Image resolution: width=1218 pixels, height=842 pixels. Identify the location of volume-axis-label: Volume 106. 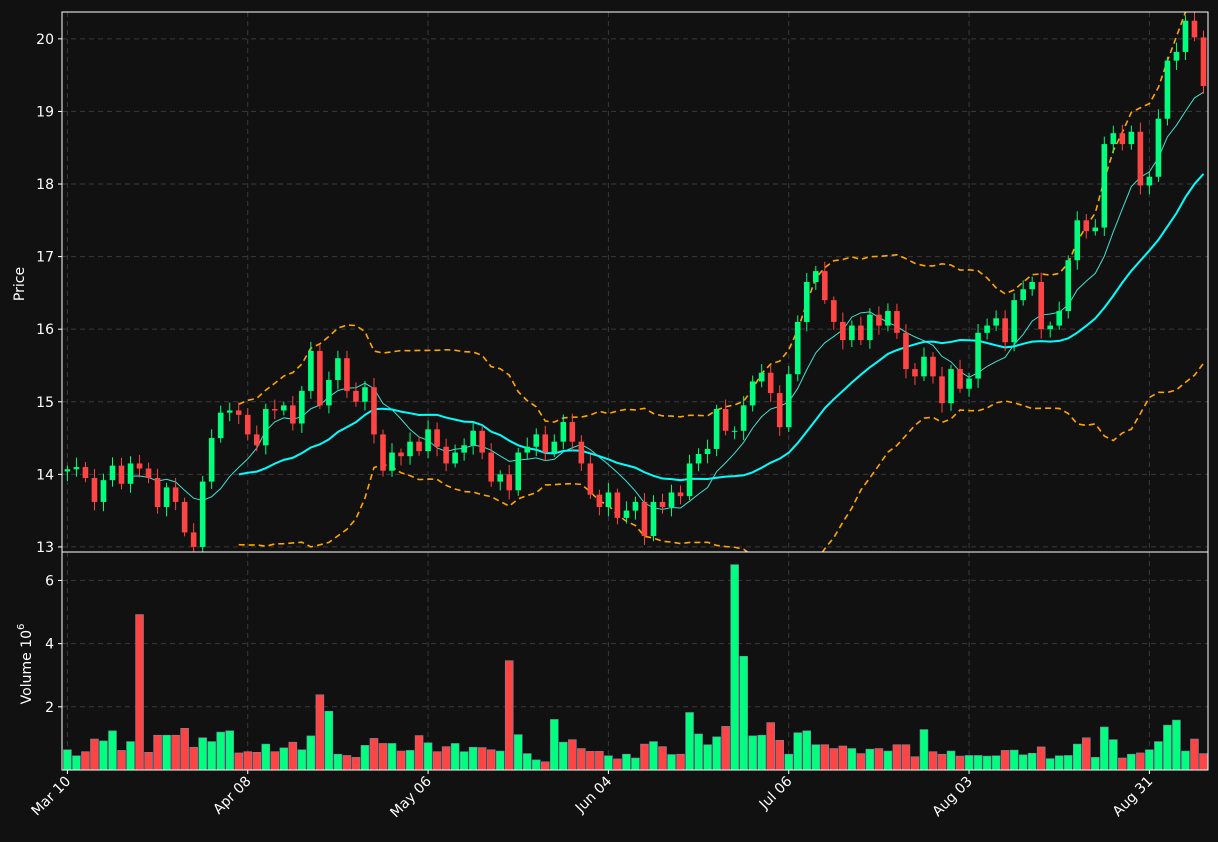
(25, 664).